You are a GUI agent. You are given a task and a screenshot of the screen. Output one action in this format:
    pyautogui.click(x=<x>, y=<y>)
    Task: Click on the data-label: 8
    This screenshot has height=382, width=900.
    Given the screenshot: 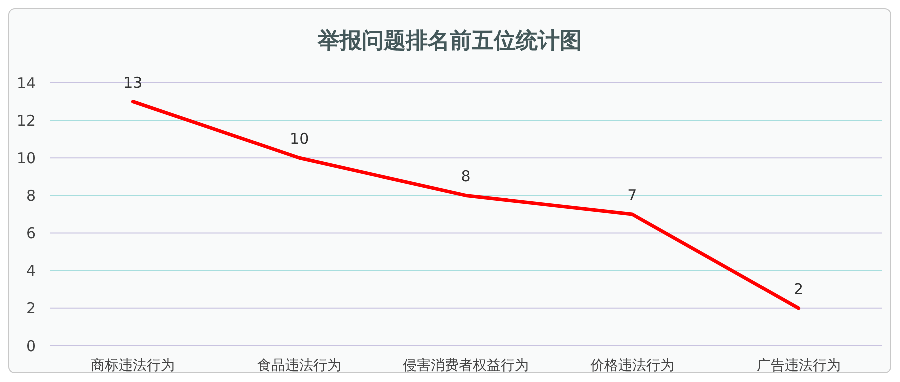 What is the action you would take?
    pyautogui.click(x=466, y=177)
    